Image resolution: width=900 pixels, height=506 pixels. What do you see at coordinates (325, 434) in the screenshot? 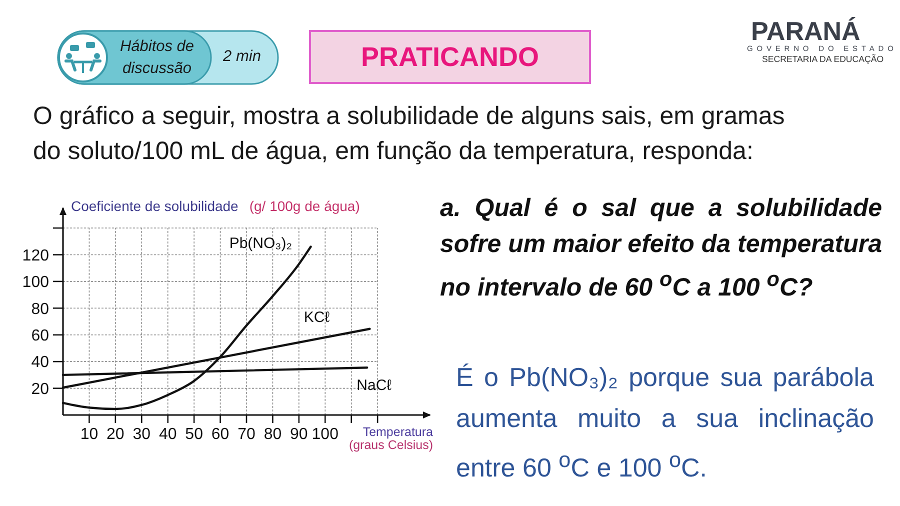
I see `x-tick-label: 100` at bounding box center [325, 434].